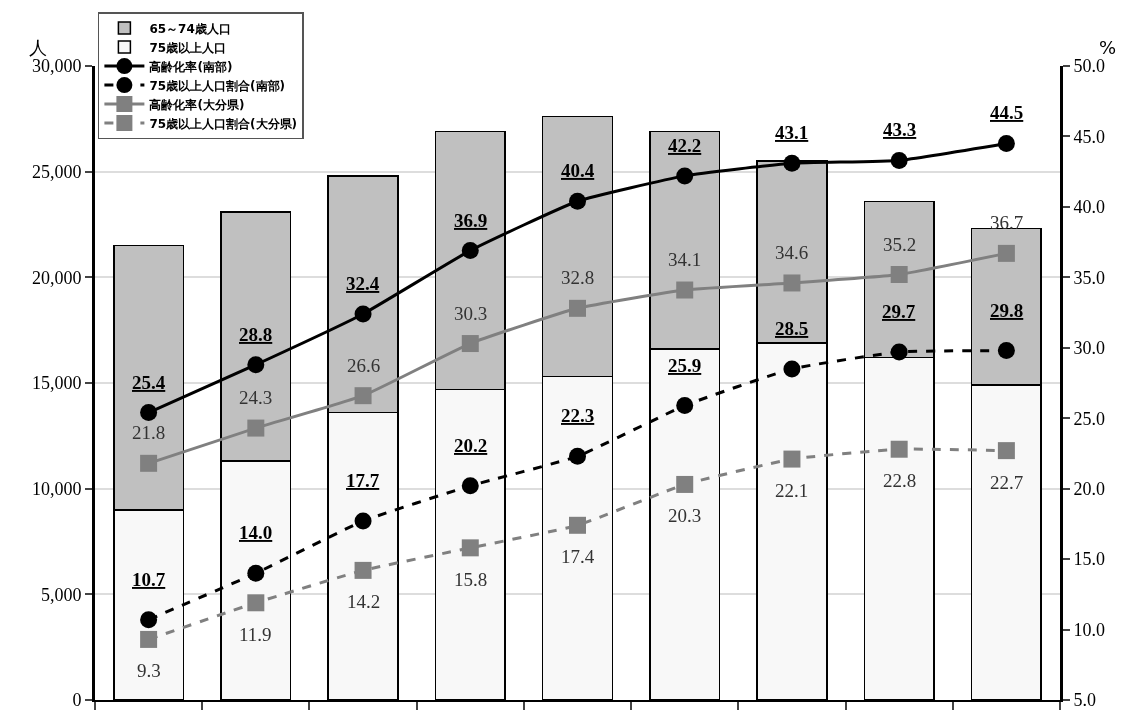  What do you see at coordinates (149, 382) in the screenshot?
I see `data-label: 25.4` at bounding box center [149, 382].